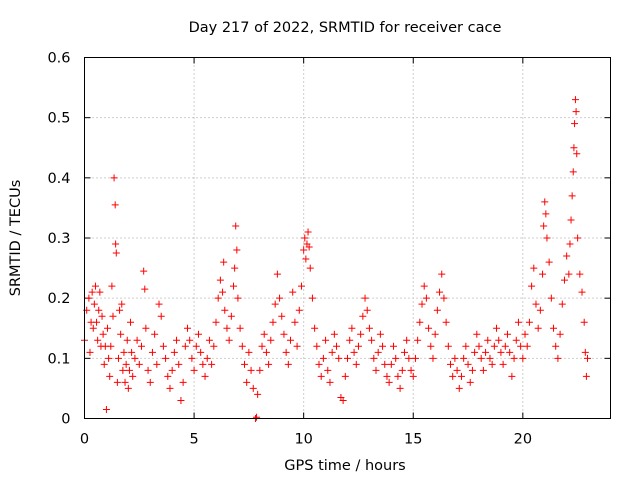  Describe the element at coordinates (58, 239) in the screenshot. I see `y-tick-labels: 0 0.1 0.2 0.3 0.4 0.5 0.6` at that location.